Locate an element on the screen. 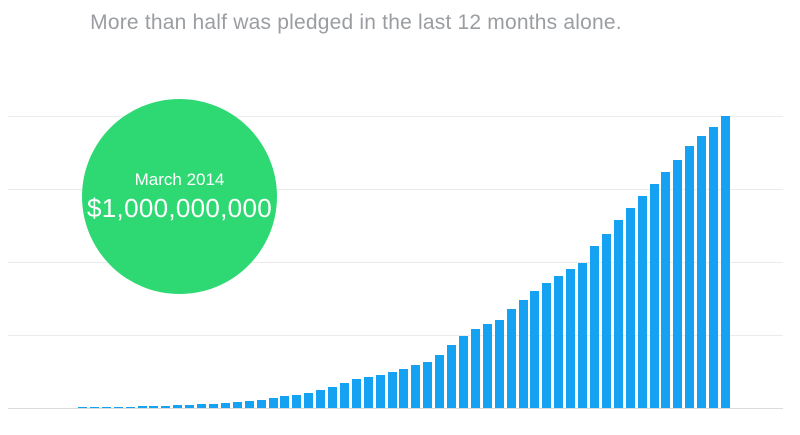 This screenshot has width=800, height=435. milestone-bubble: March 2014 $1,000,000,000 is located at coordinates (179, 196).